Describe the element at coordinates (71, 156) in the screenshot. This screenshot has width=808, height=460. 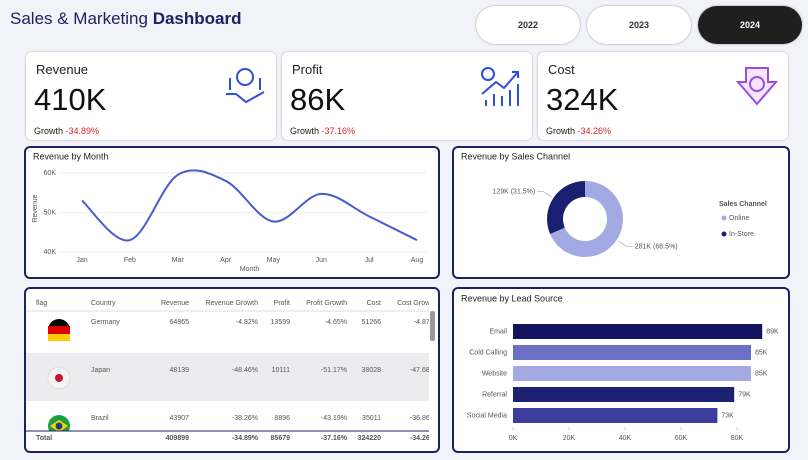
I see `chart-title: Revenue by Month` at that location.